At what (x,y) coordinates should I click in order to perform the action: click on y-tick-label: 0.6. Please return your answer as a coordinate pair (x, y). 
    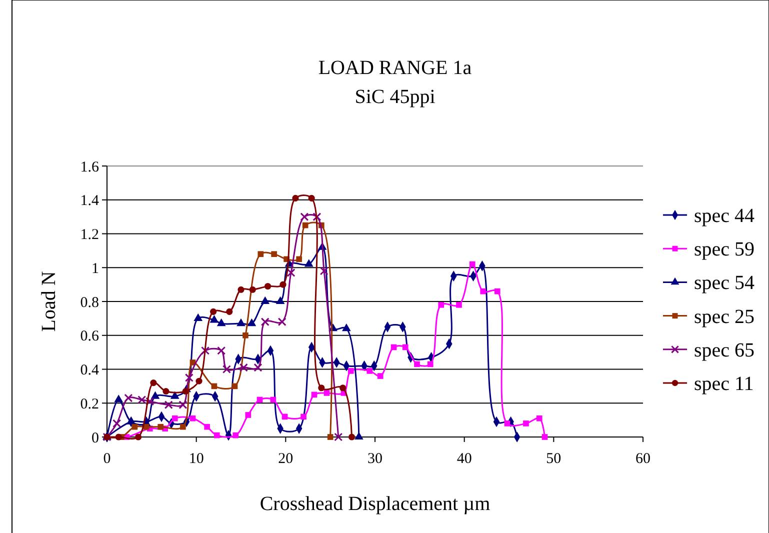
    Looking at the image, I should click on (90, 336).